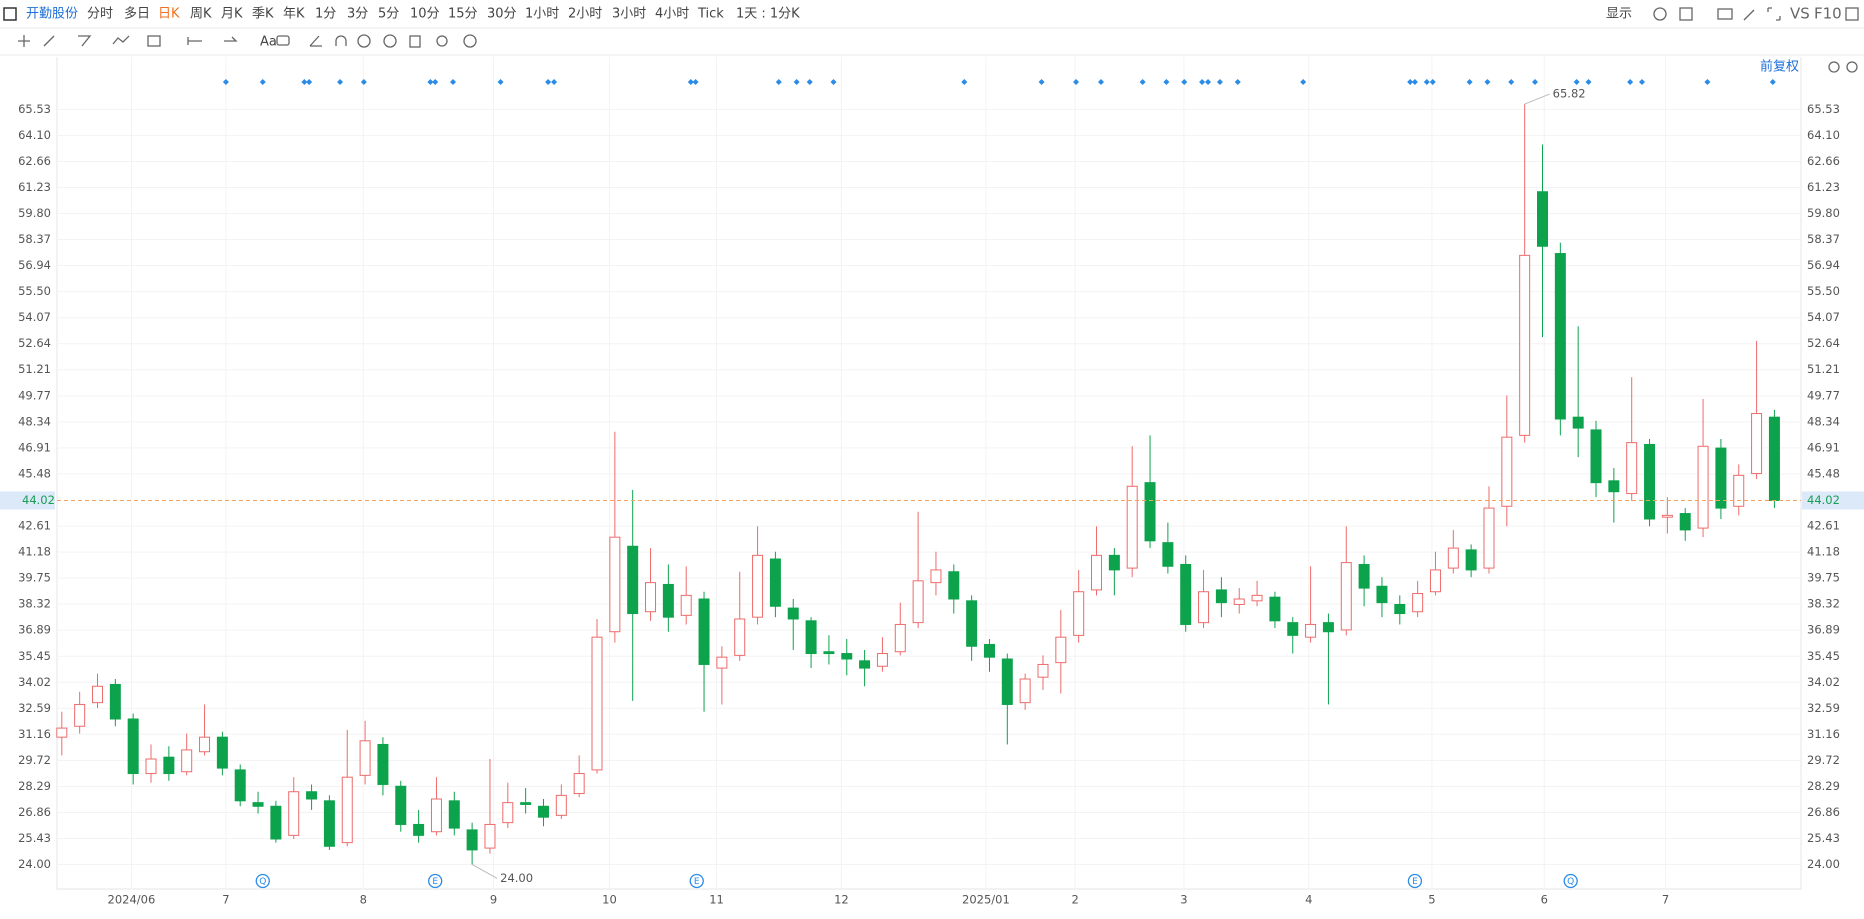 The image size is (1864, 919). Describe the element at coordinates (1774, 14) in the screenshot. I see `fullscreen-button` at that location.